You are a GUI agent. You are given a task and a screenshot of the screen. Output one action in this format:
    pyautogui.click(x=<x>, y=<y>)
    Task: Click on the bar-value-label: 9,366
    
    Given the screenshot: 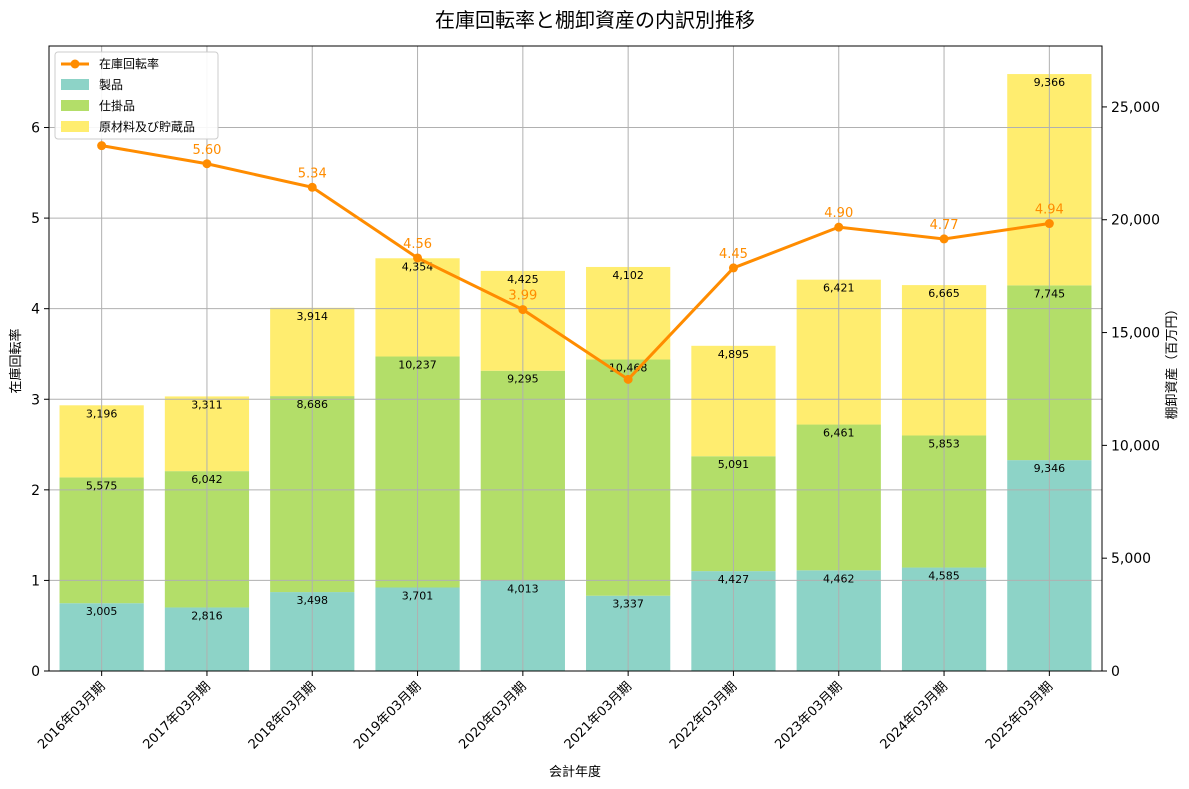 What is the action you would take?
    pyautogui.click(x=1050, y=82)
    